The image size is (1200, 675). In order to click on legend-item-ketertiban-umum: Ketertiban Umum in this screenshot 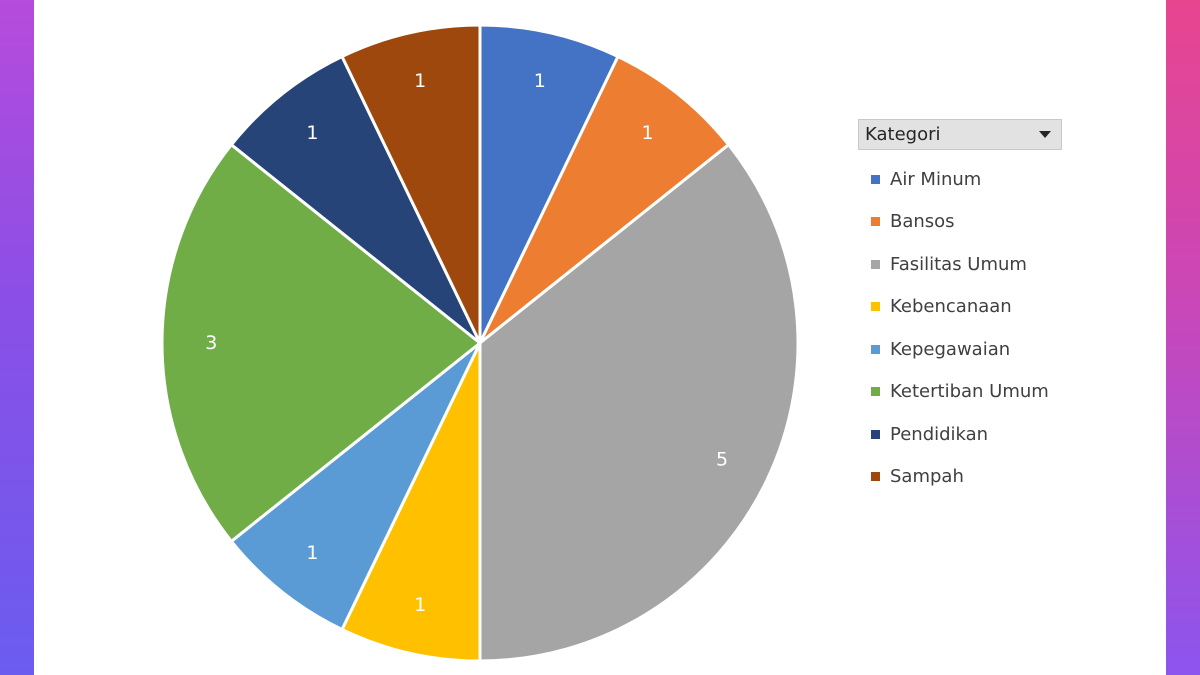, I will do `click(960, 392)`.